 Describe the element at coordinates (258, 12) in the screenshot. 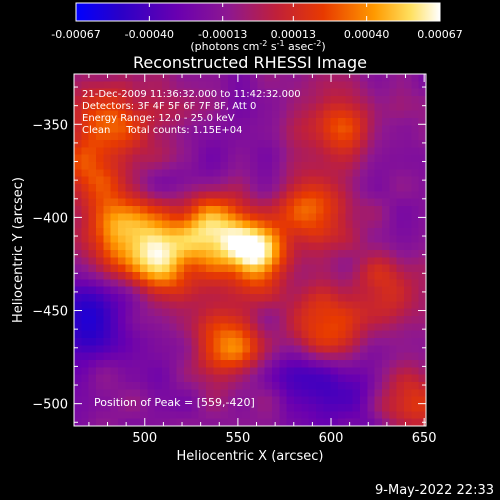

I see `colorbar-gradient` at that location.